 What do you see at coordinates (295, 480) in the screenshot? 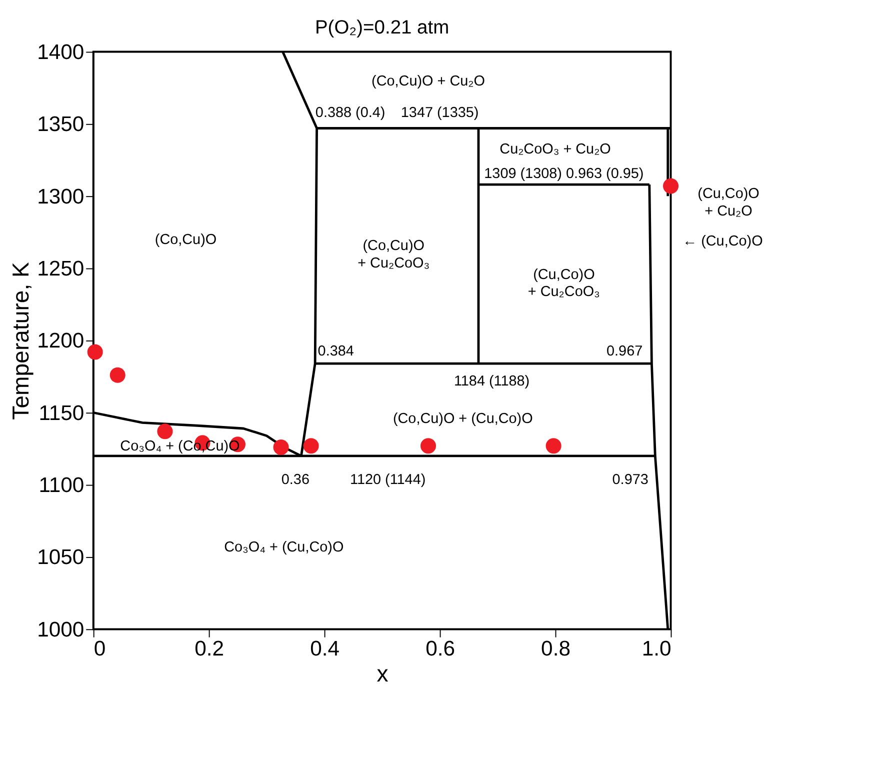
I see `annotation: 0.36` at bounding box center [295, 480].